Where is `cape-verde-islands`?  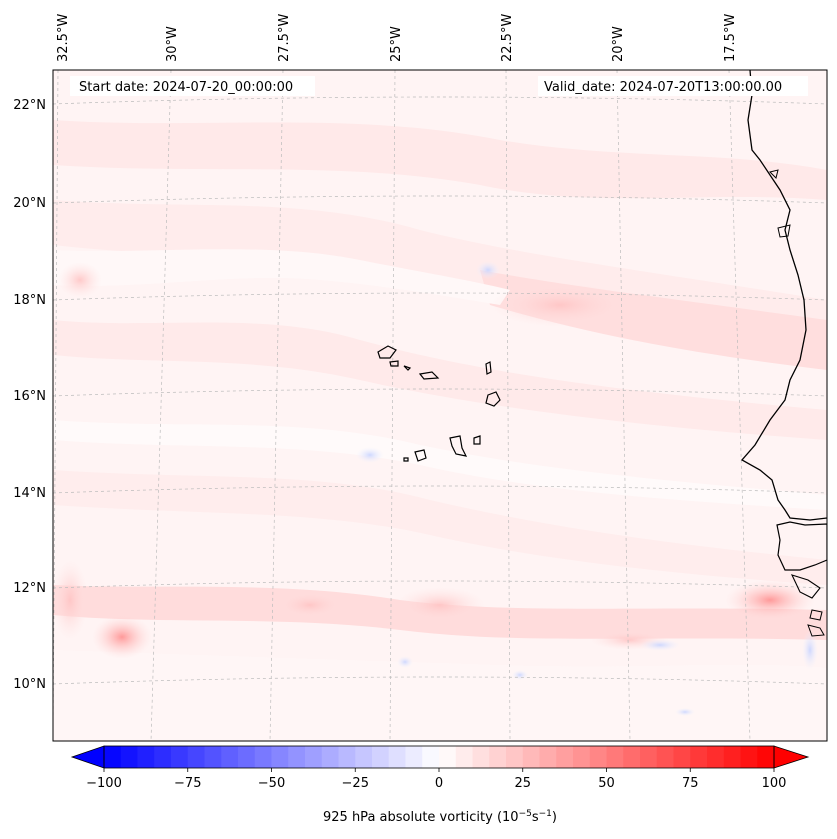 cape-verde-islands is located at coordinates (439, 403).